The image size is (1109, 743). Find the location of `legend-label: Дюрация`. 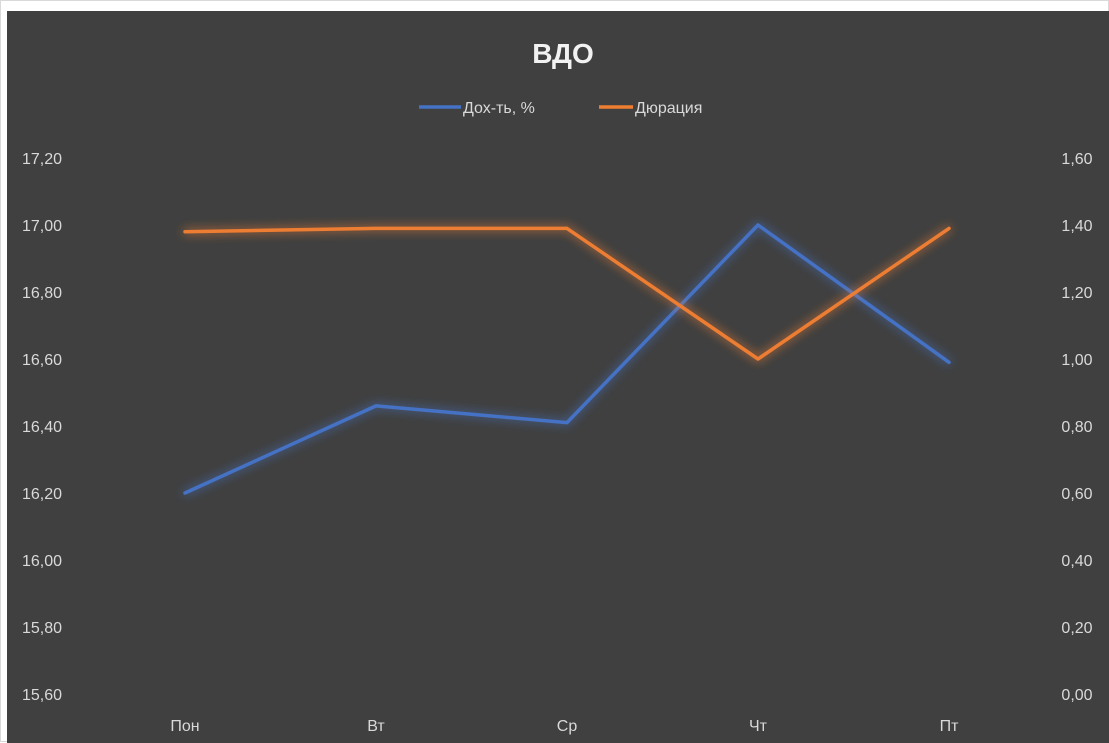

legend-label: Дюрация is located at coordinates (668, 108).